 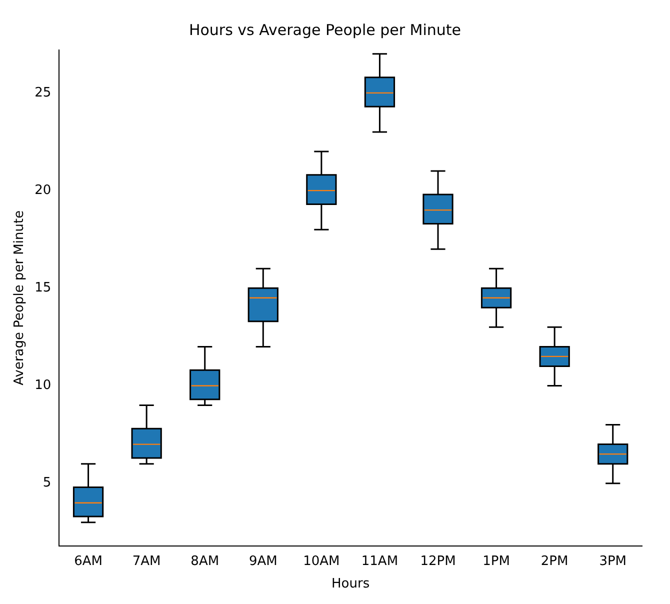 I want to click on x-tick-label: 2PM, so click(x=554, y=561).